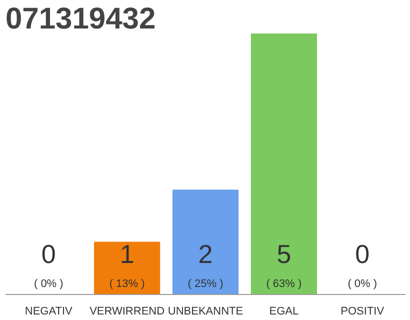 This screenshot has height=320, width=410. Describe the element at coordinates (206, 284) in the screenshot. I see `annotation: ( 25% )` at that location.